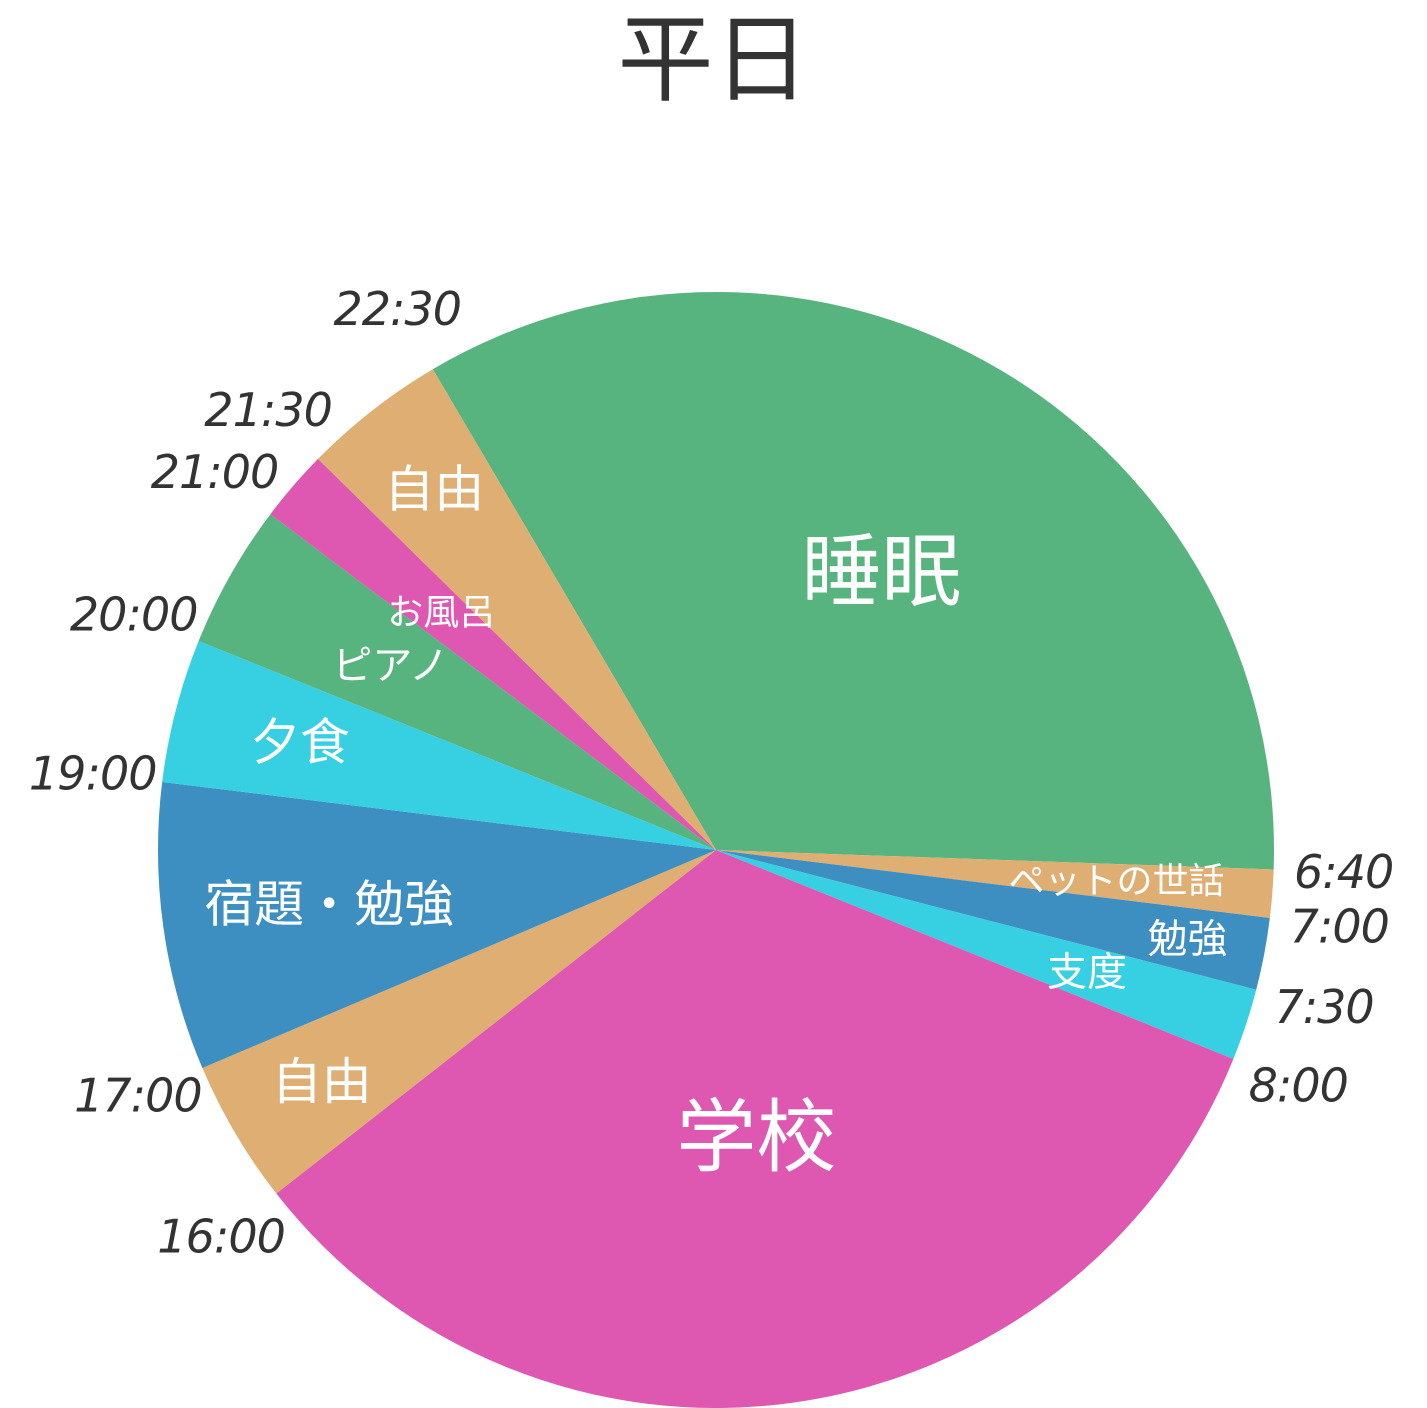 The height and width of the screenshot is (1408, 1427). I want to click on time-label: 7:30, so click(1323, 1007).